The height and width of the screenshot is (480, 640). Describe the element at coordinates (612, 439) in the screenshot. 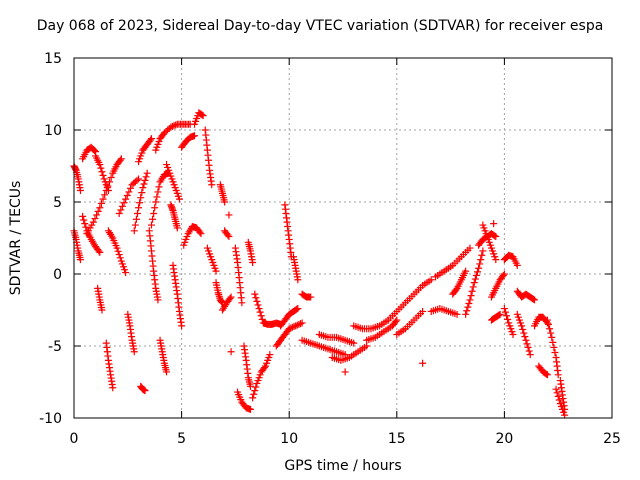

I see `x-tick-label: 25` at that location.